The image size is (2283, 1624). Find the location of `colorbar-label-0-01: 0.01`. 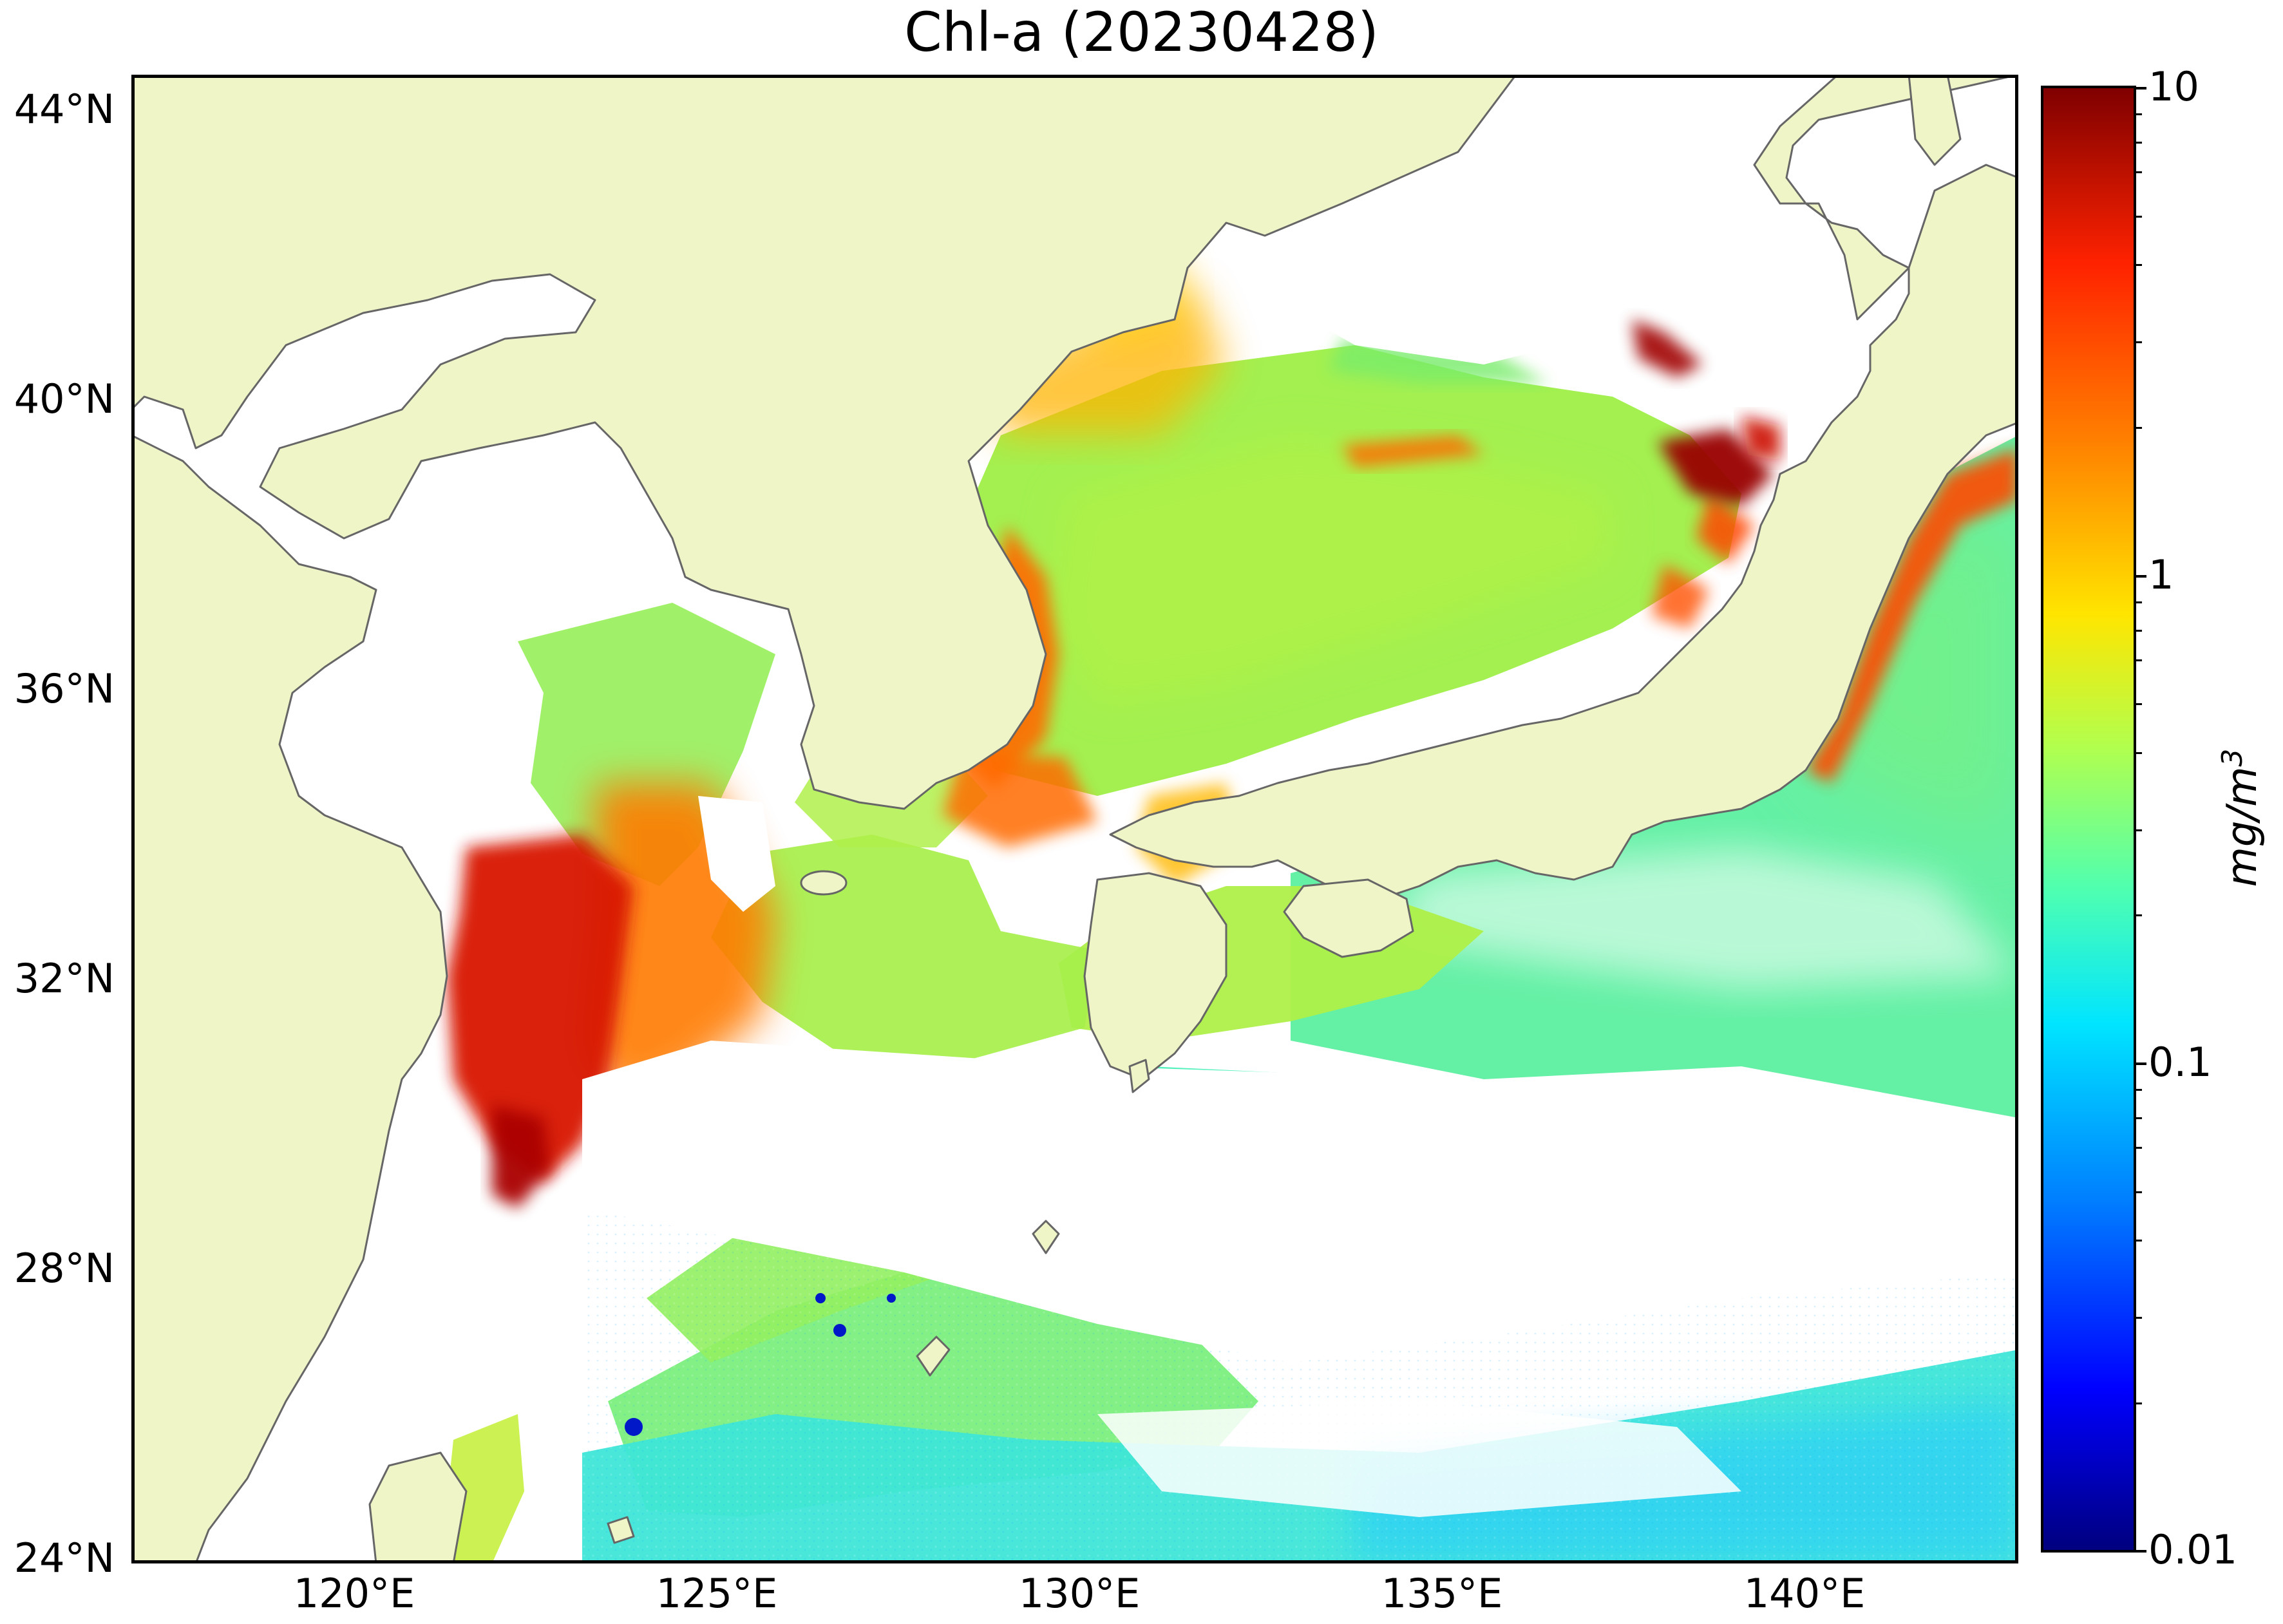

colorbar-label-0-01: 0.01 is located at coordinates (2193, 1549).